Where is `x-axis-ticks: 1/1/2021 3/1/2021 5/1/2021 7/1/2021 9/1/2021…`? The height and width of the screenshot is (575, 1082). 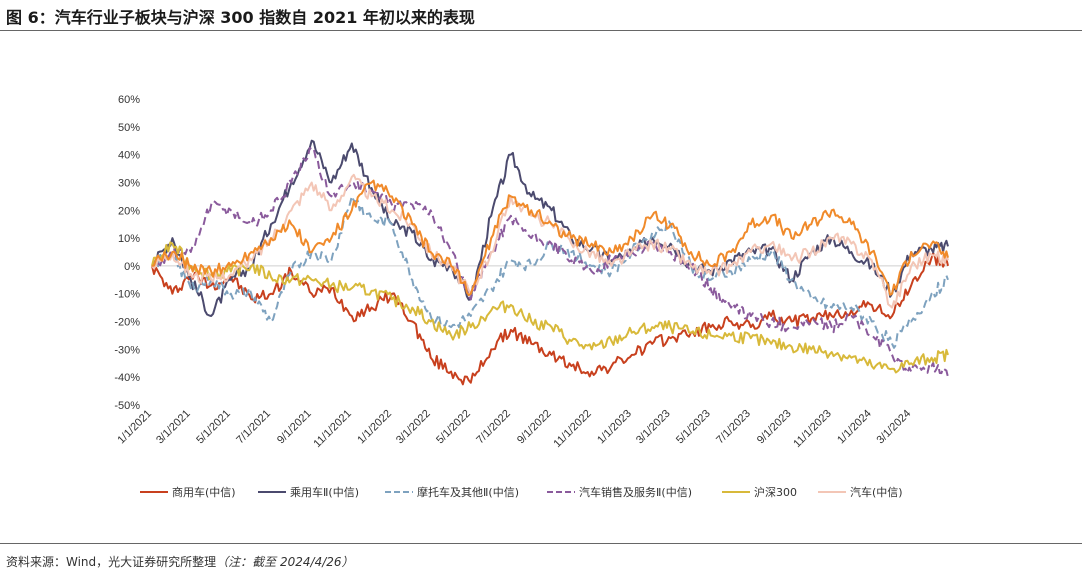
x-axis-ticks: 1/1/2021 3/1/2021 5/1/2021 7/1/2021 9/1/2021… is located at coordinates (514, 429).